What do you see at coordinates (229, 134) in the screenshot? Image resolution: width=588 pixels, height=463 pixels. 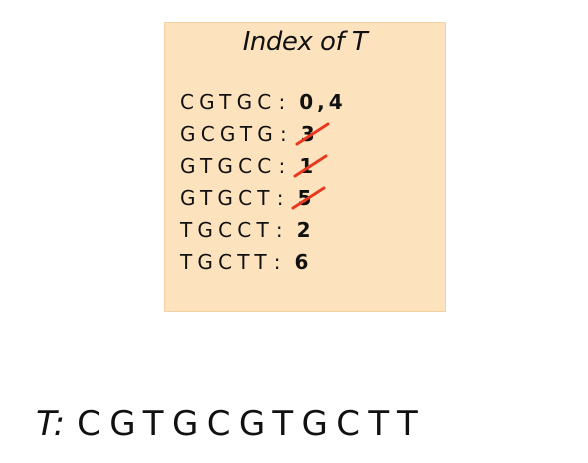 I see `kmer: GCGTG` at bounding box center [229, 134].